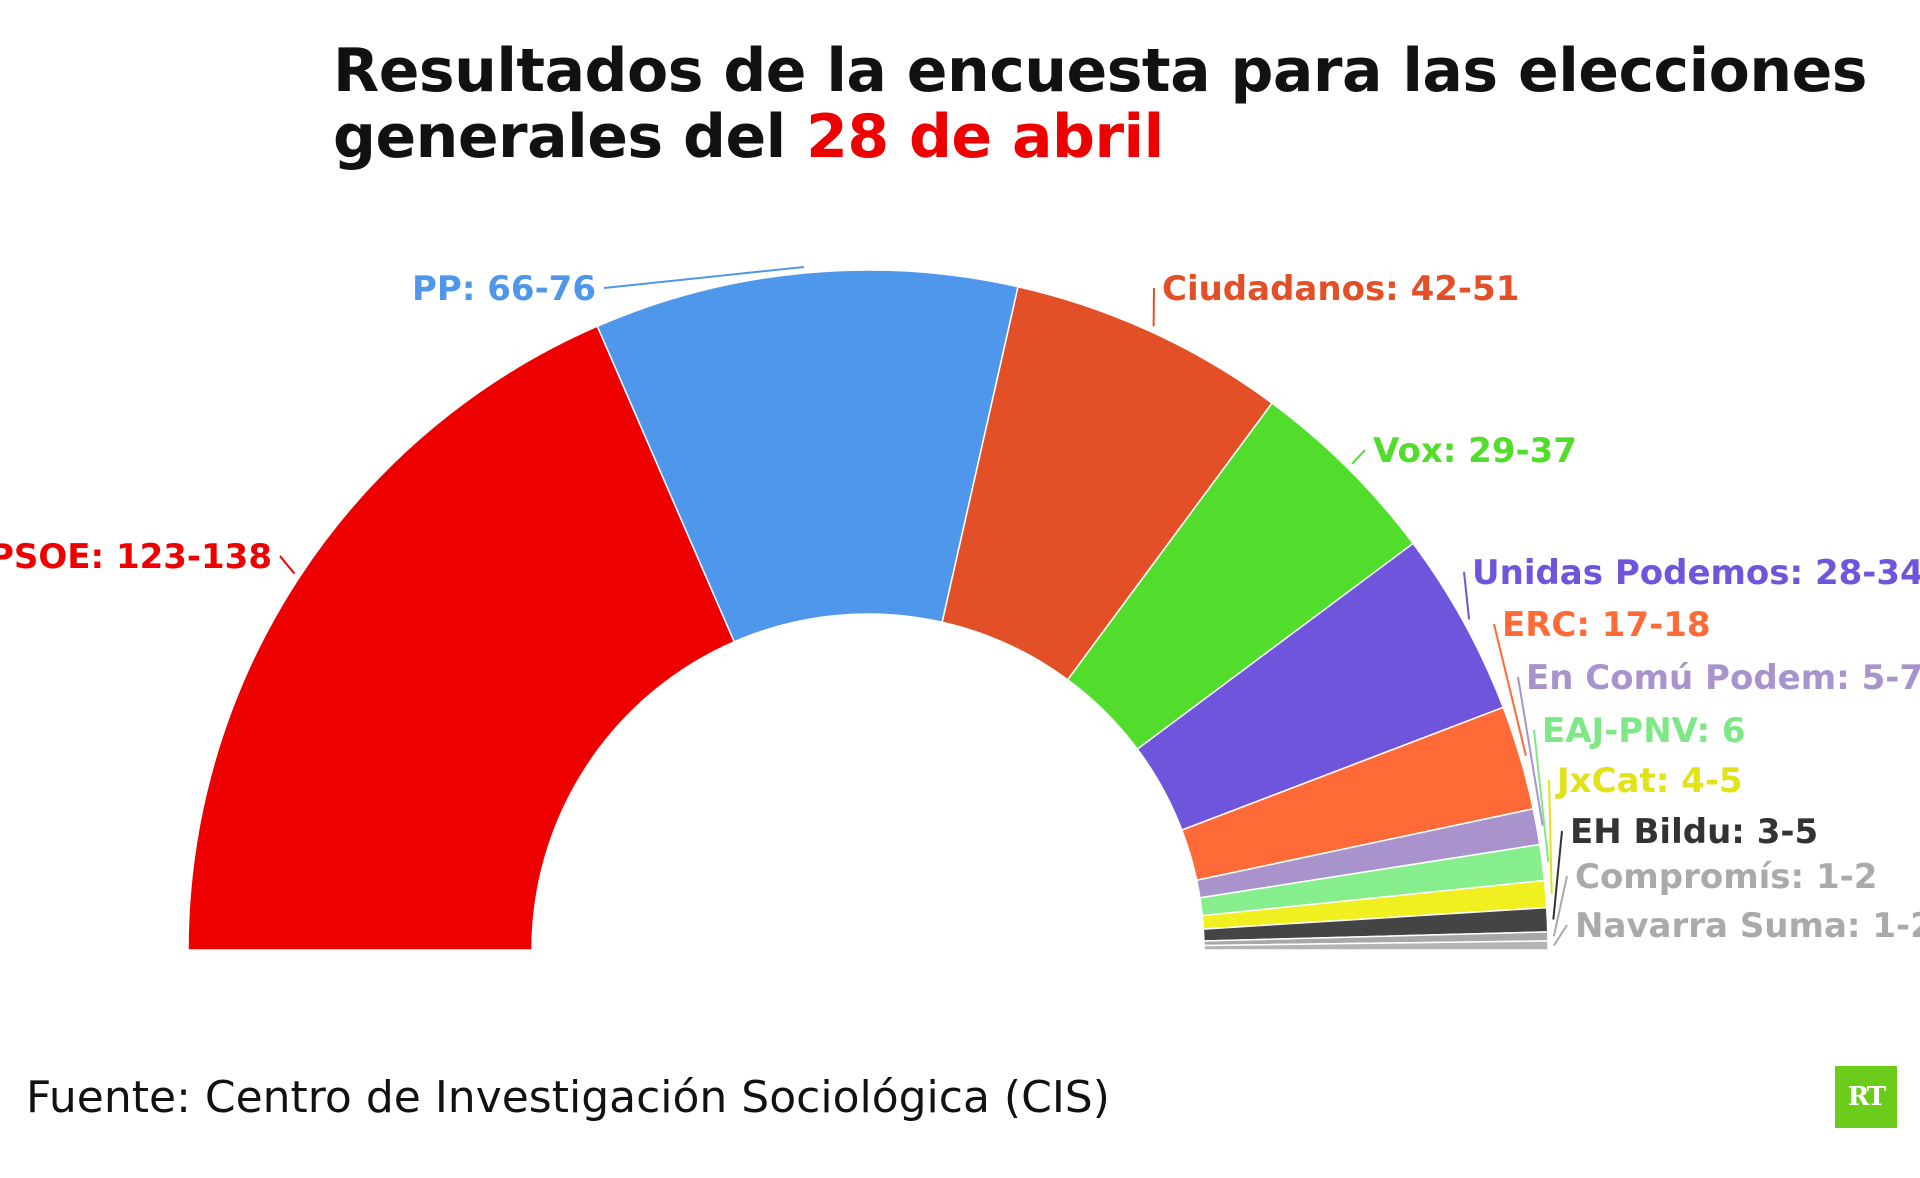  I want to click on label-unidas-podemos: Unidas Podemos: 28-34, so click(1696, 573).